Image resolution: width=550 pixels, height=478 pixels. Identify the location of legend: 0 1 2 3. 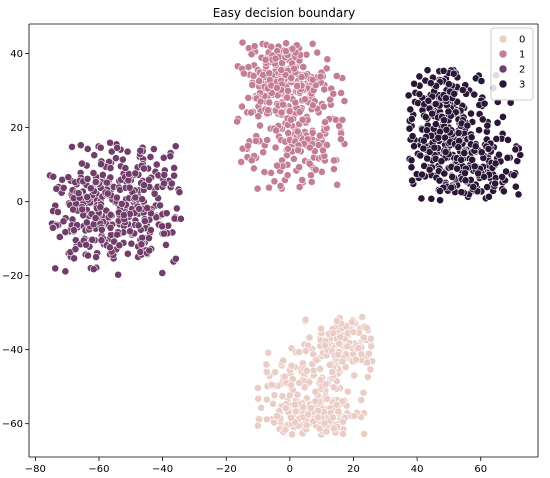
(512, 64).